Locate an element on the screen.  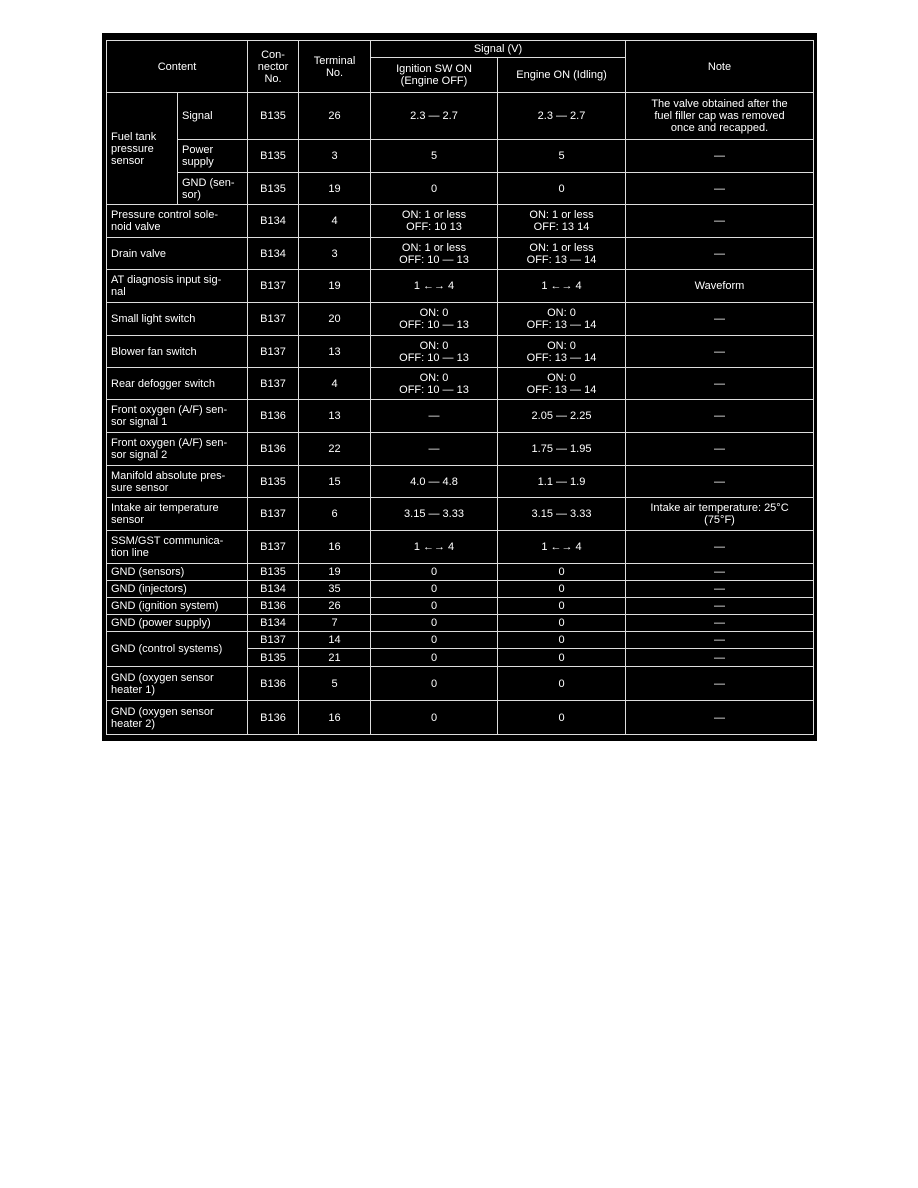
table-row: Power supply B135 3 5 5— is located at coordinates (460, 156).